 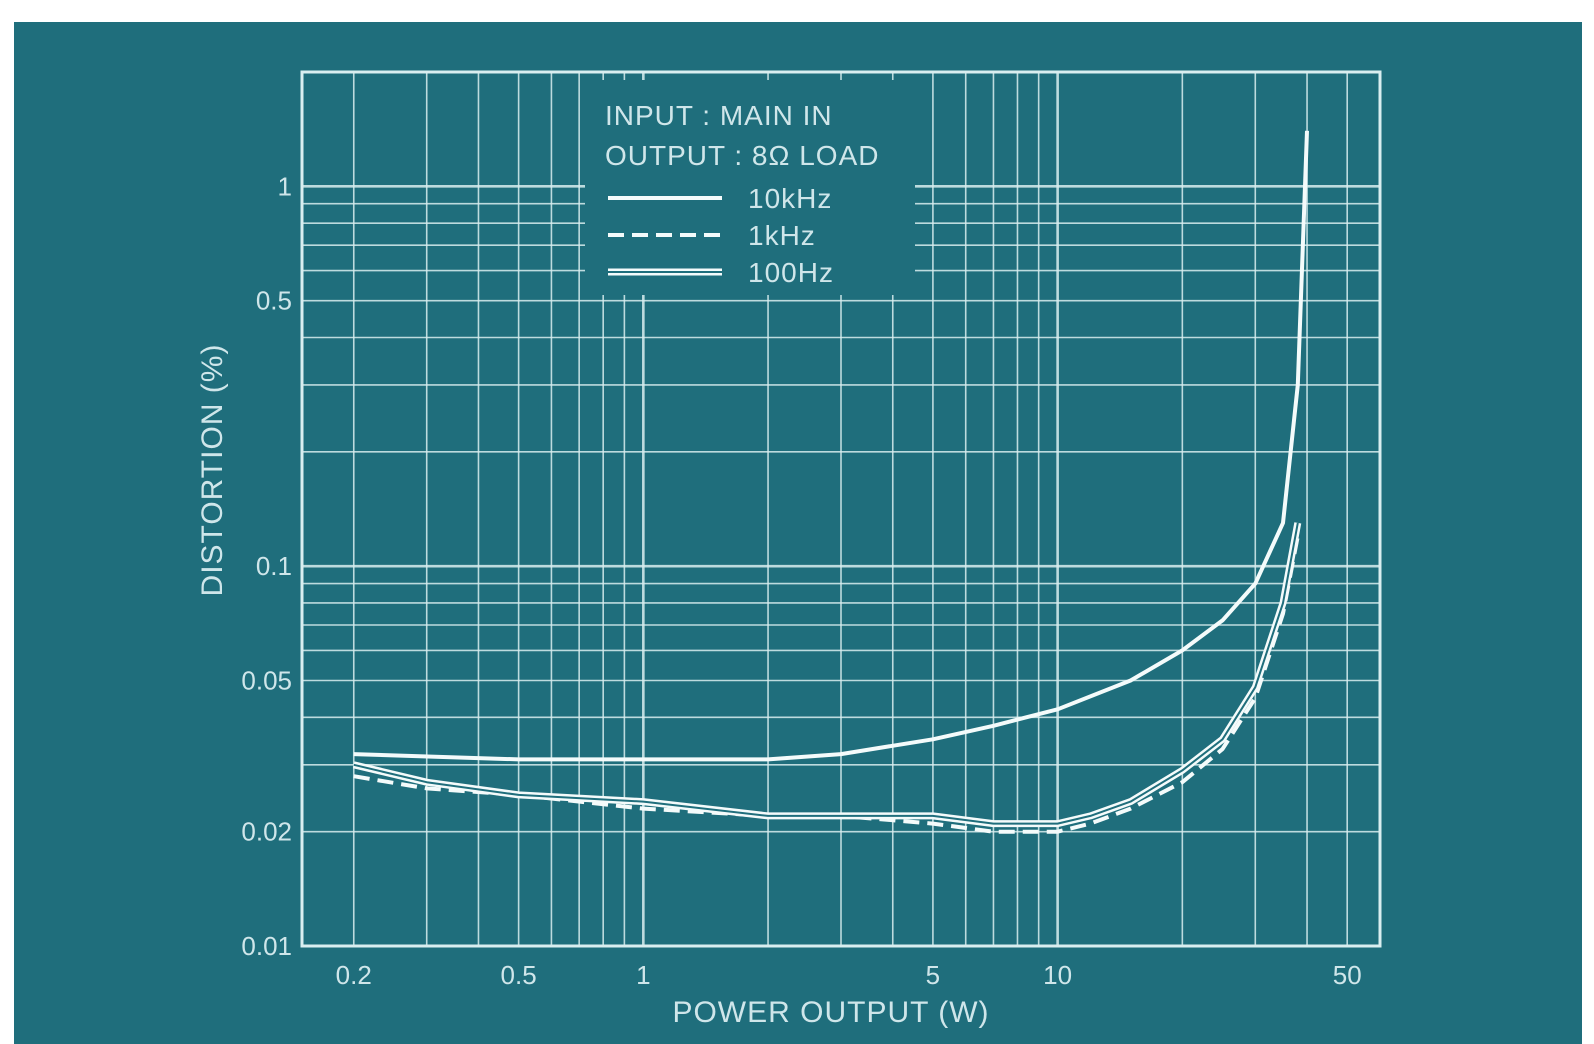 I want to click on y-axis-label: DISTORTION (%), so click(x=212, y=470).